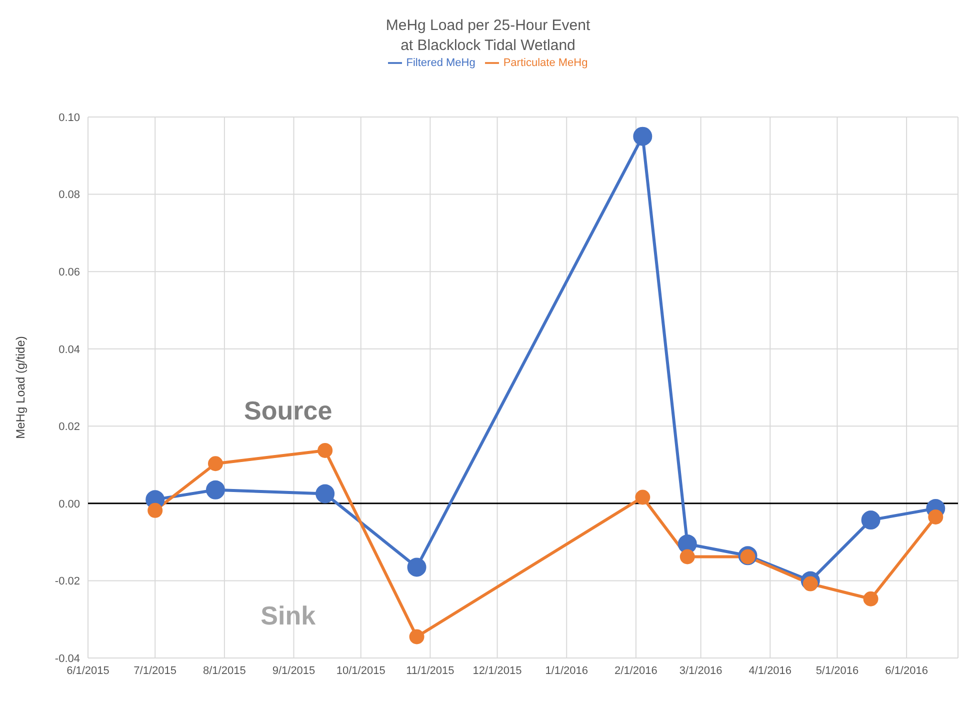 The image size is (971, 715). I want to click on x-tick-label: 8/1/2015, so click(224, 670).